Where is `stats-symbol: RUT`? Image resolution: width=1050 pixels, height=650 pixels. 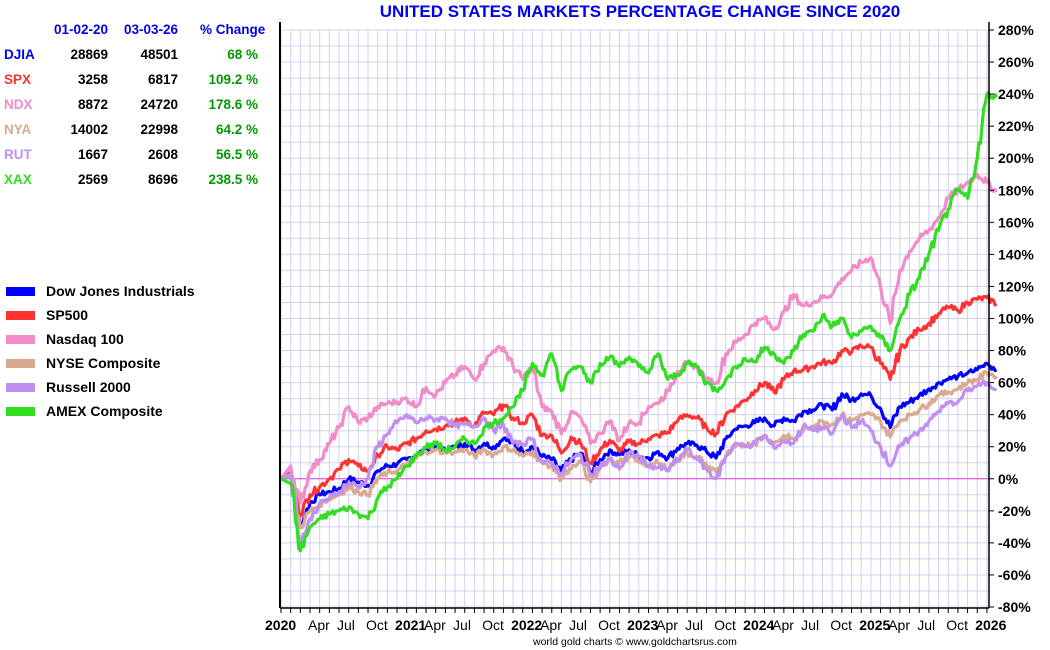
stats-symbol: RUT is located at coordinates (18, 154).